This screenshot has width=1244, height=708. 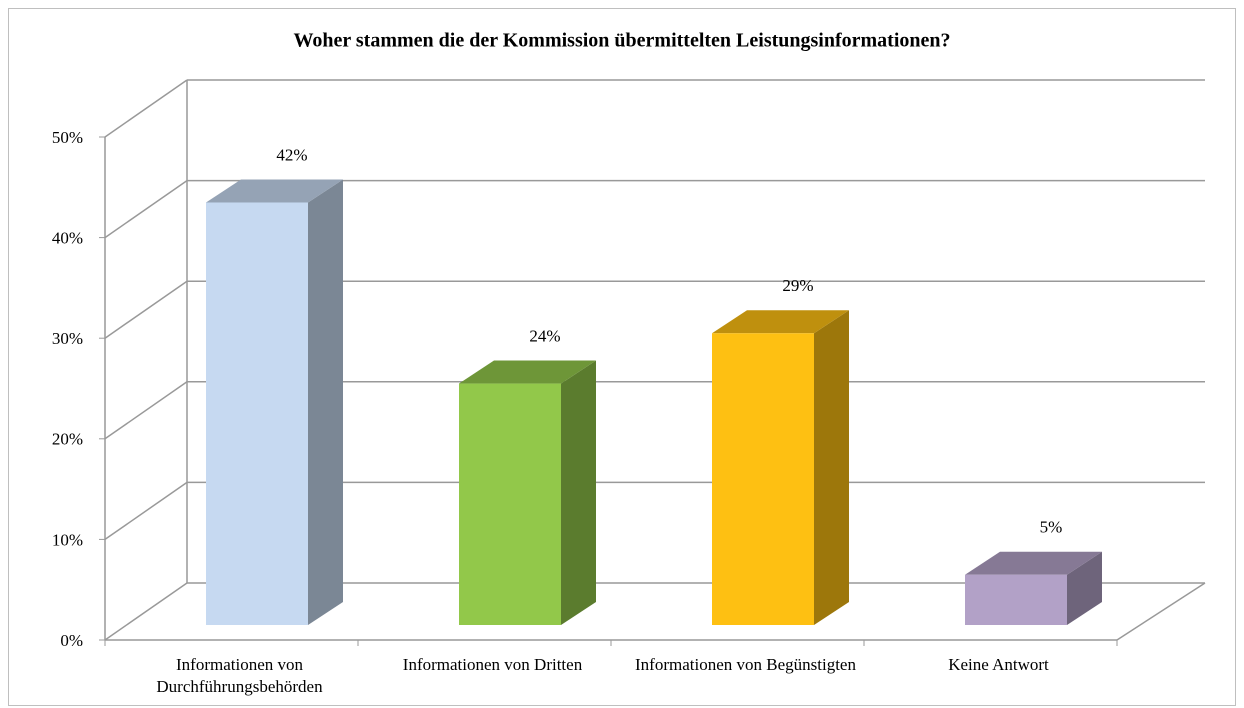 What do you see at coordinates (67, 137) in the screenshot?
I see `y-tick-label: 50%` at bounding box center [67, 137].